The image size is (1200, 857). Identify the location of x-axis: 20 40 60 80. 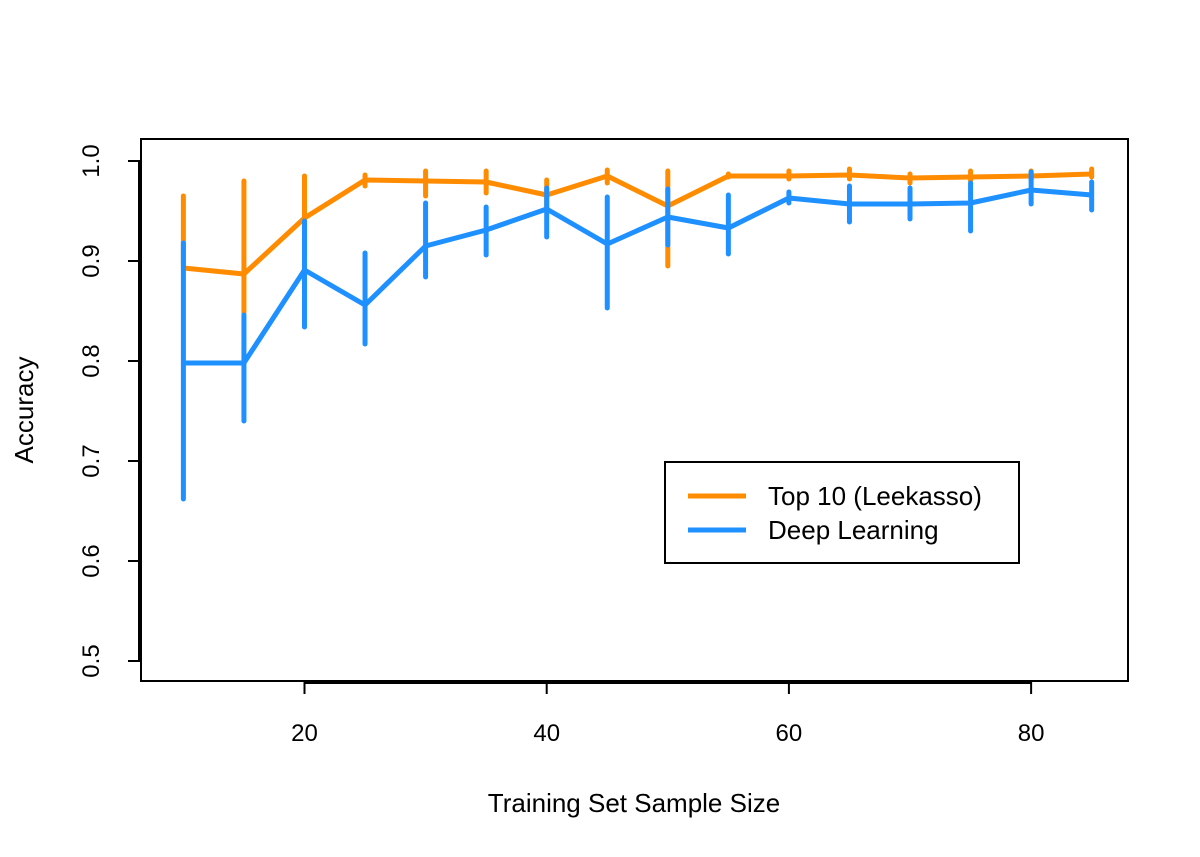
(667, 714).